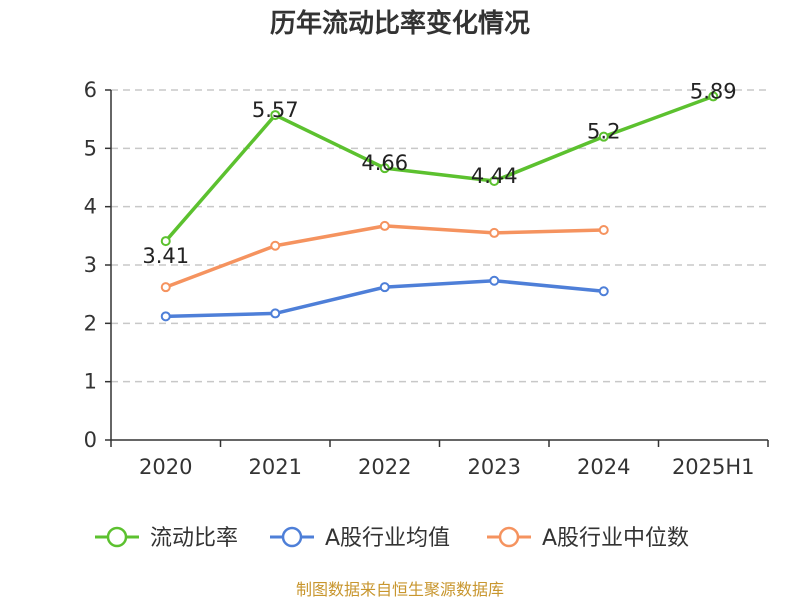  I want to click on y-tick-label: 6, so click(90, 90).